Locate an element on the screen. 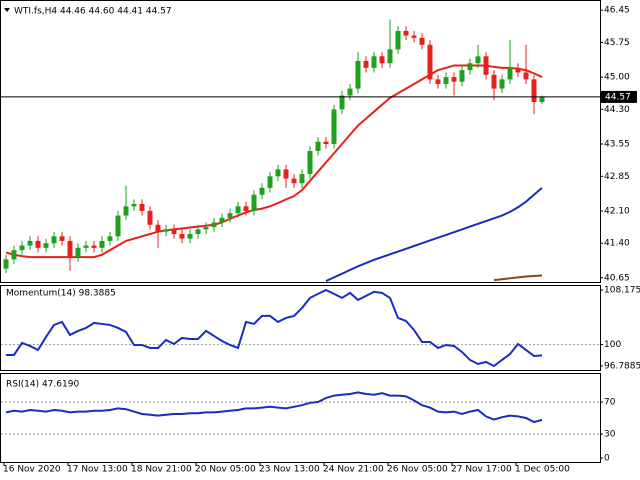 The width and height of the screenshot is (640, 480). x-tick-label: 27 Nov 17:00 is located at coordinates (481, 470).